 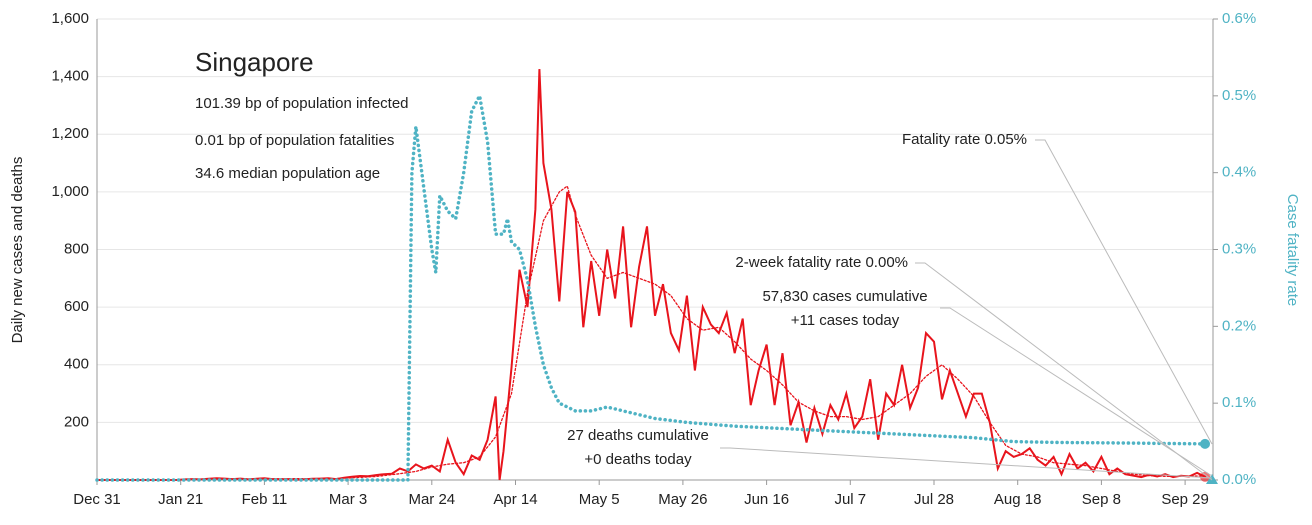 I want to click on y2-tick-label: 0.5%, so click(x=1239, y=95).